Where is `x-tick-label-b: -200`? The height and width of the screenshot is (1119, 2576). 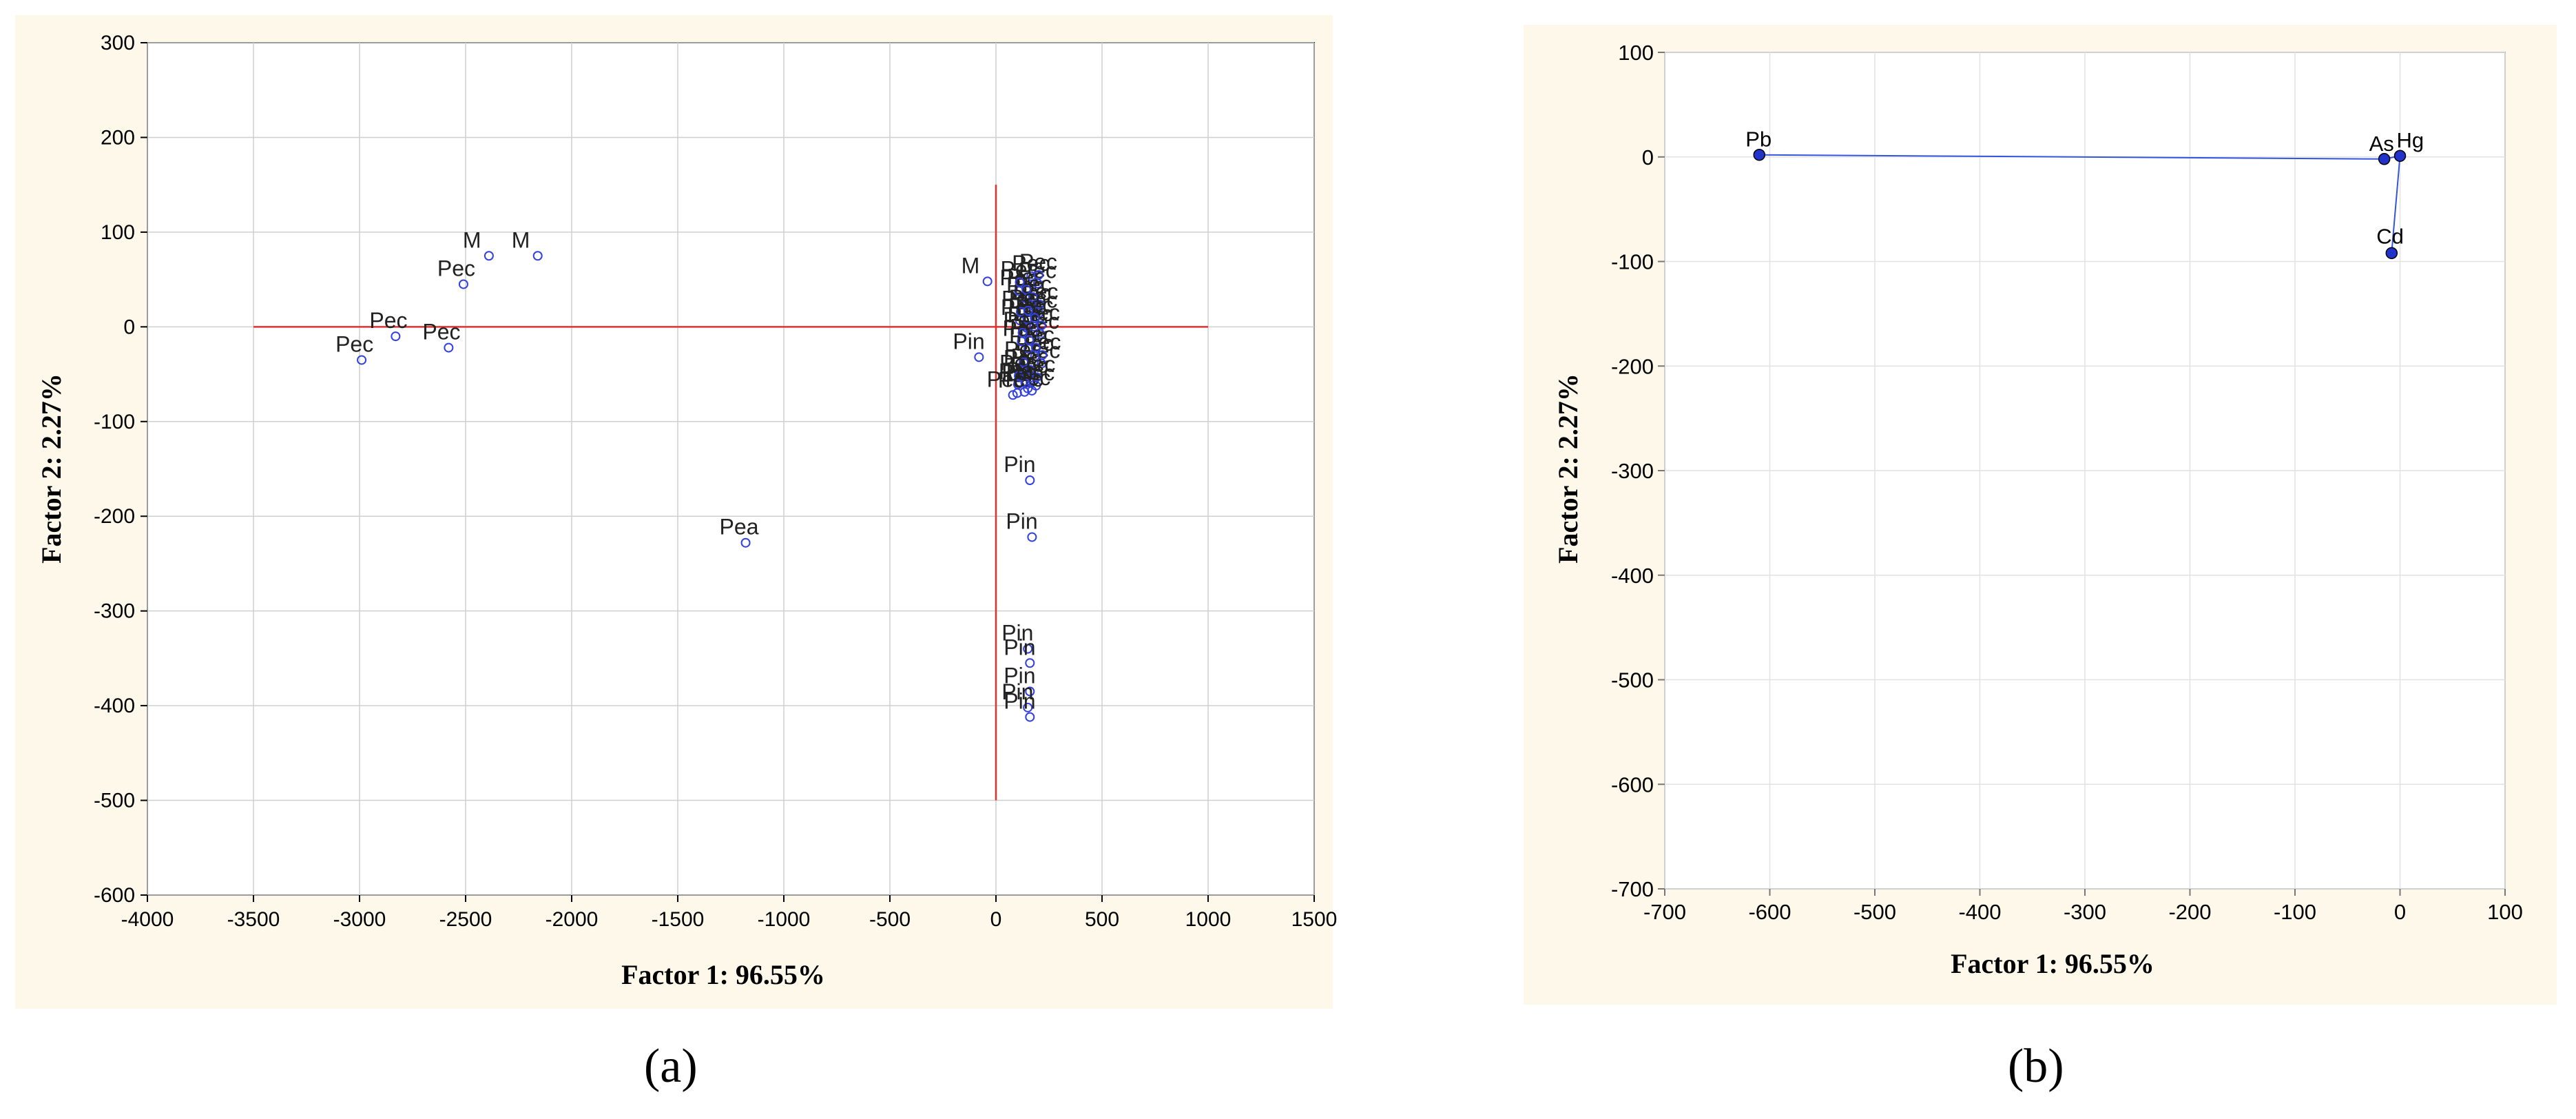 x-tick-label-b: -200 is located at coordinates (2189, 912).